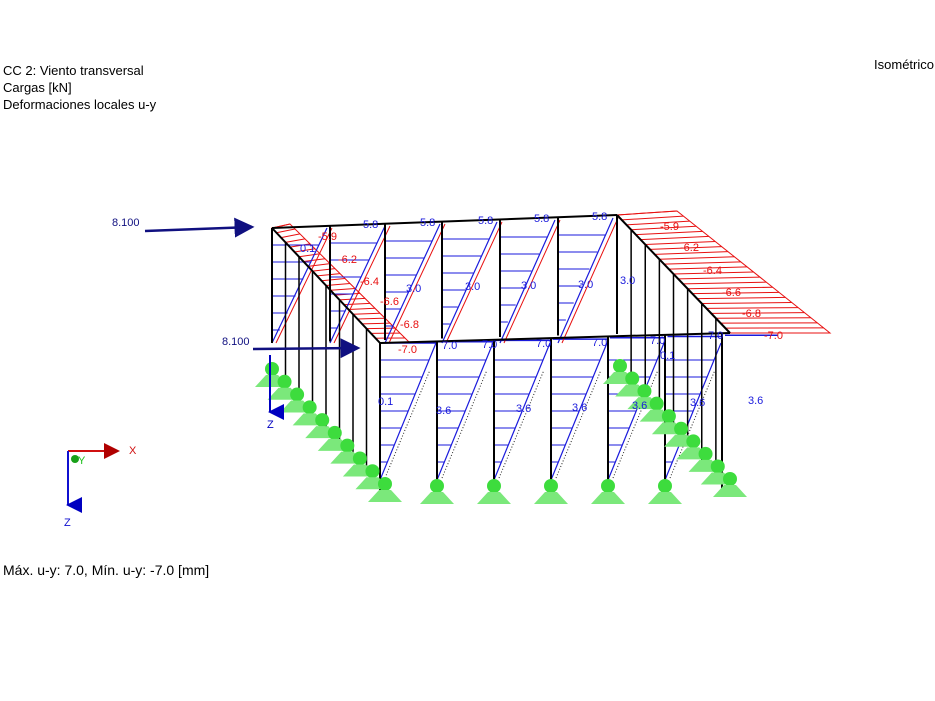 The height and width of the screenshot is (701, 935). Describe the element at coordinates (67, 523) in the screenshot. I see `z-axis-label: Z` at that location.